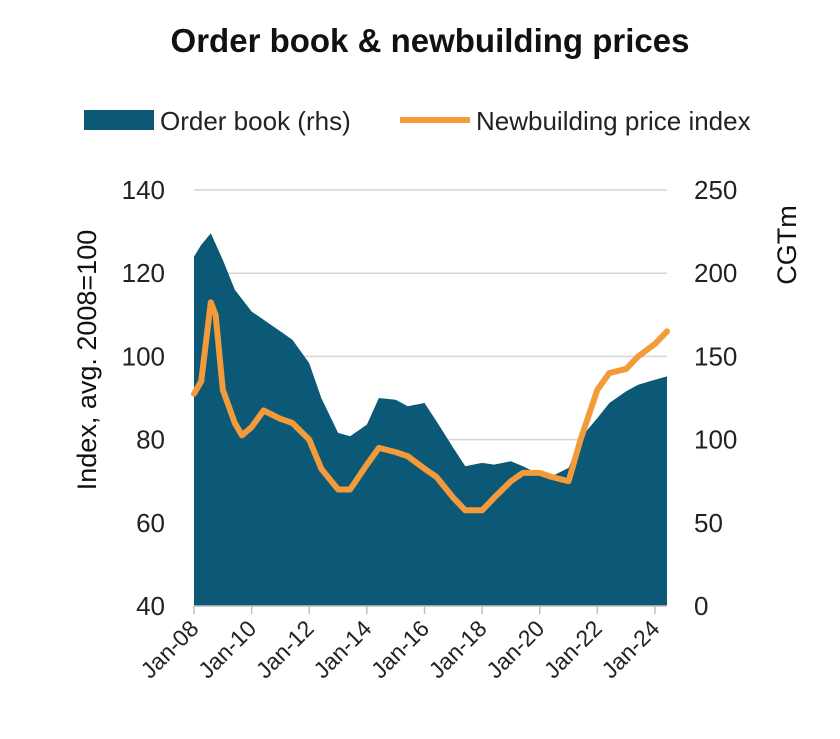 The height and width of the screenshot is (739, 840). I want to click on x-tick-label: Jan-12, so click(285, 649).